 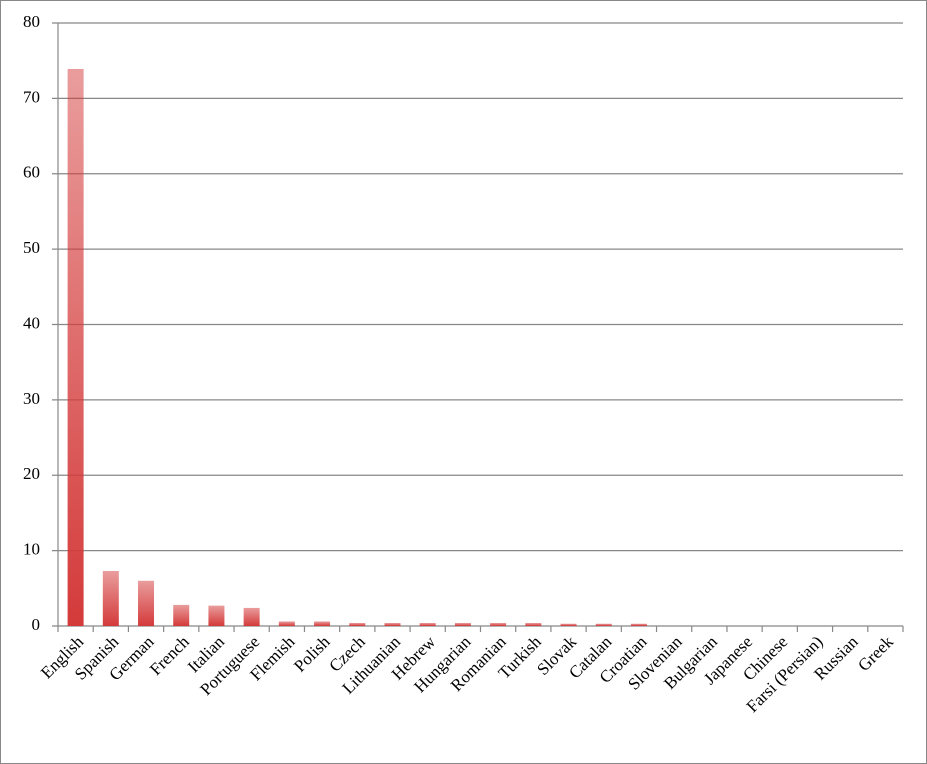 I want to click on y-tick-label: 0, so click(x=36, y=624).